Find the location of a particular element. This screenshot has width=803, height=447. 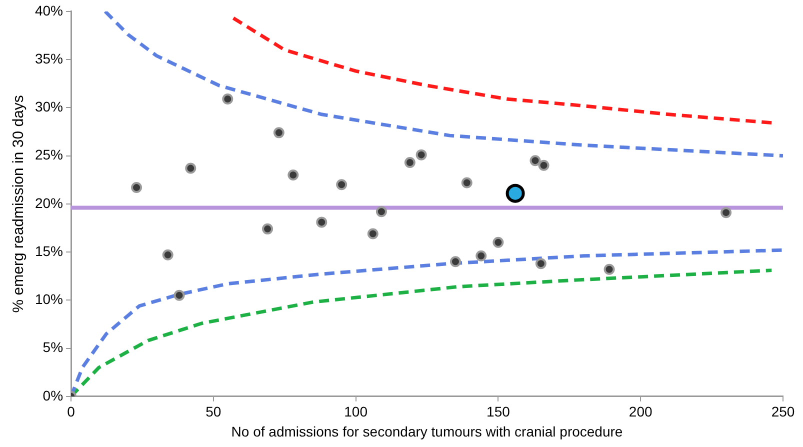

y-tick-label: 40% is located at coordinates (49, 10).